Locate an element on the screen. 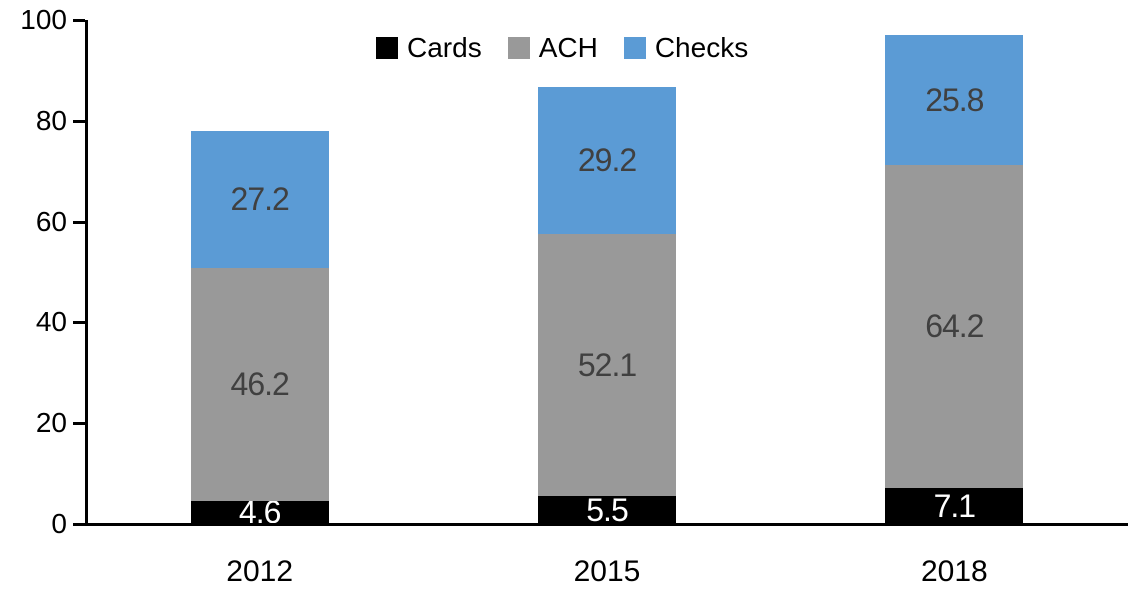 This screenshot has width=1134, height=599. bar-segment-ach: 46.2 is located at coordinates (259, 384).